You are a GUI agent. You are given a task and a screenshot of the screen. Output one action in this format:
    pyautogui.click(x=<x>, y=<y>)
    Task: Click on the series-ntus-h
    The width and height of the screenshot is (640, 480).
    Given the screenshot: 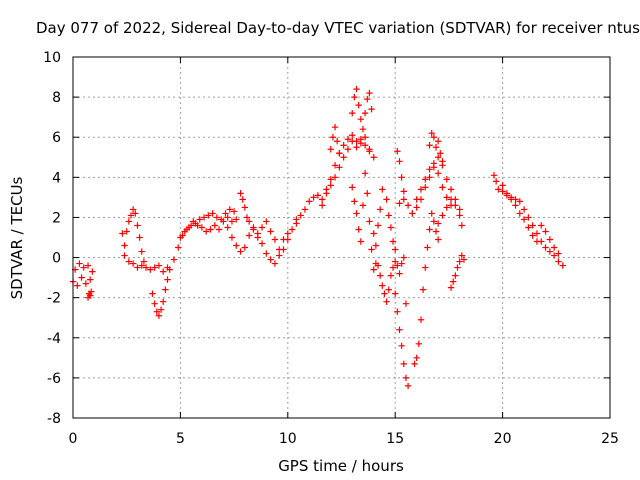 What is the action you would take?
    pyautogui.click(x=367, y=221)
    